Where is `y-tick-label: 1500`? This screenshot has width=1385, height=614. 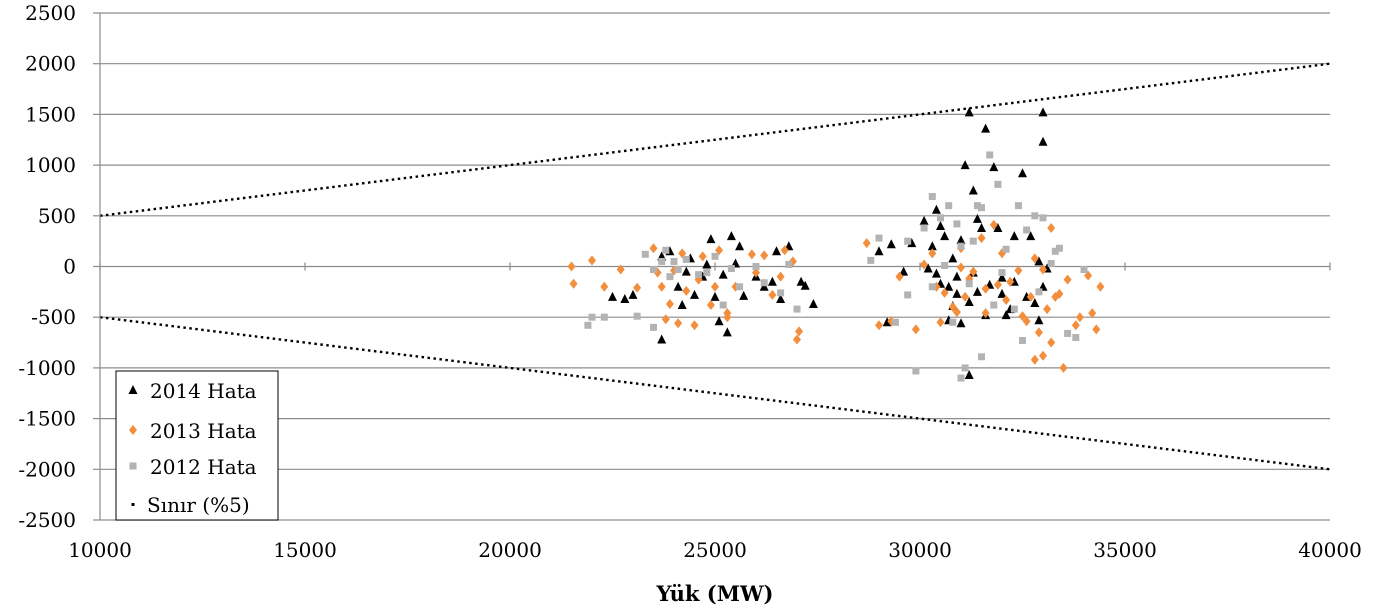
y-tick-label: 1500 is located at coordinates (50, 114).